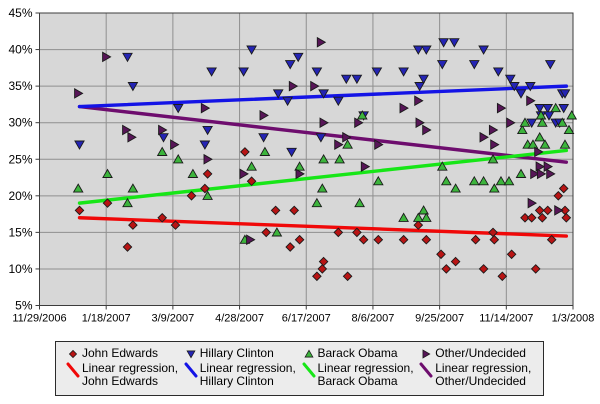 This screenshot has width=600, height=404. I want to click on x-axis-label: 8/6/2007, so click(373, 319).